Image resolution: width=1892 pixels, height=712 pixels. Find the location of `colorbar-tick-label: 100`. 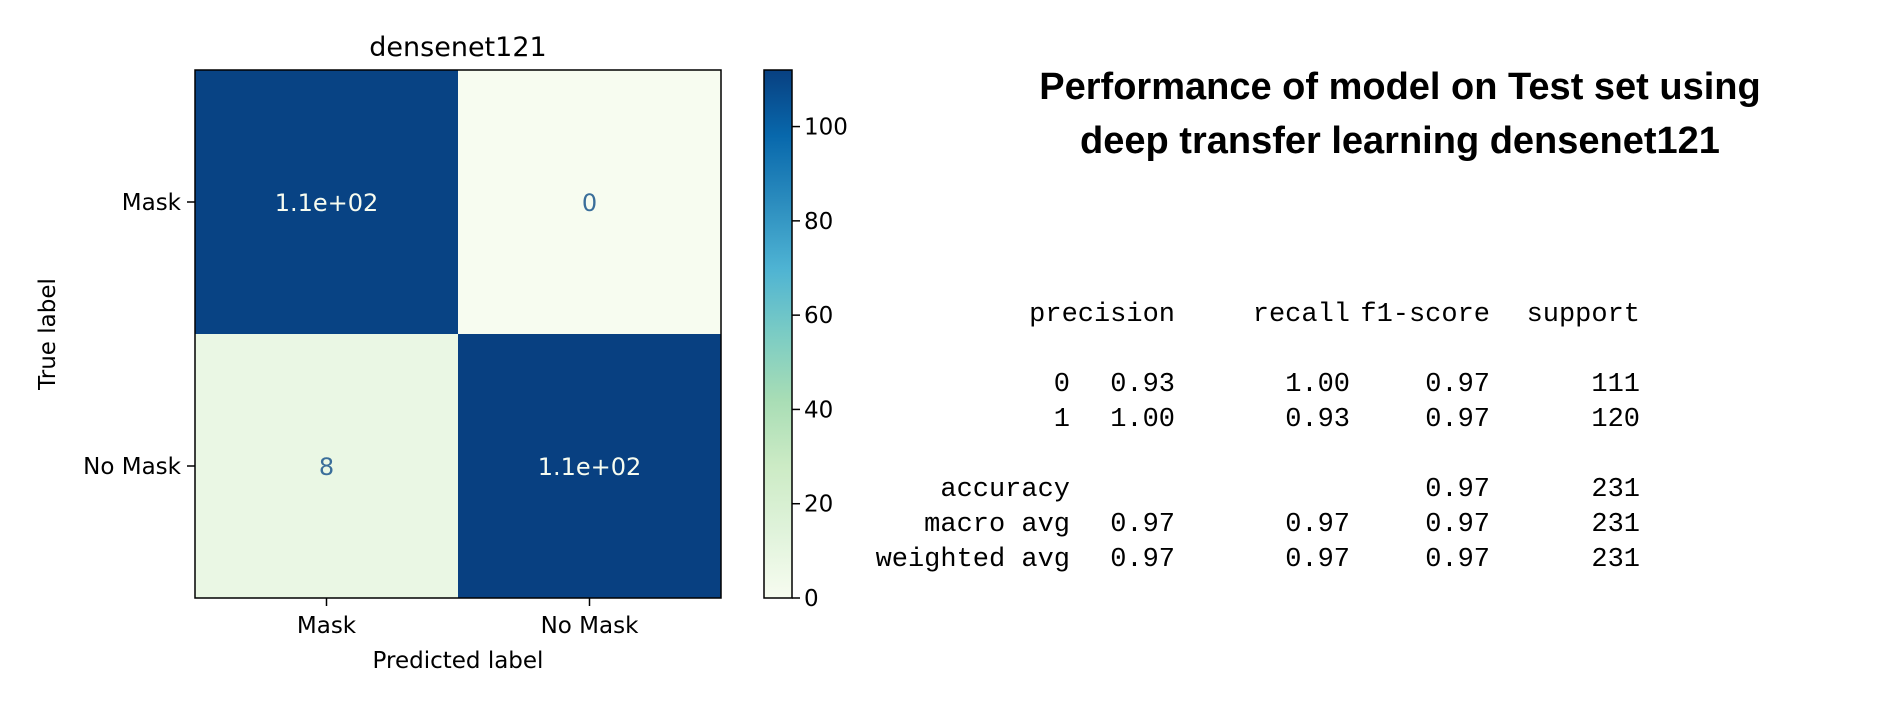

colorbar-tick-label: 100 is located at coordinates (826, 128).